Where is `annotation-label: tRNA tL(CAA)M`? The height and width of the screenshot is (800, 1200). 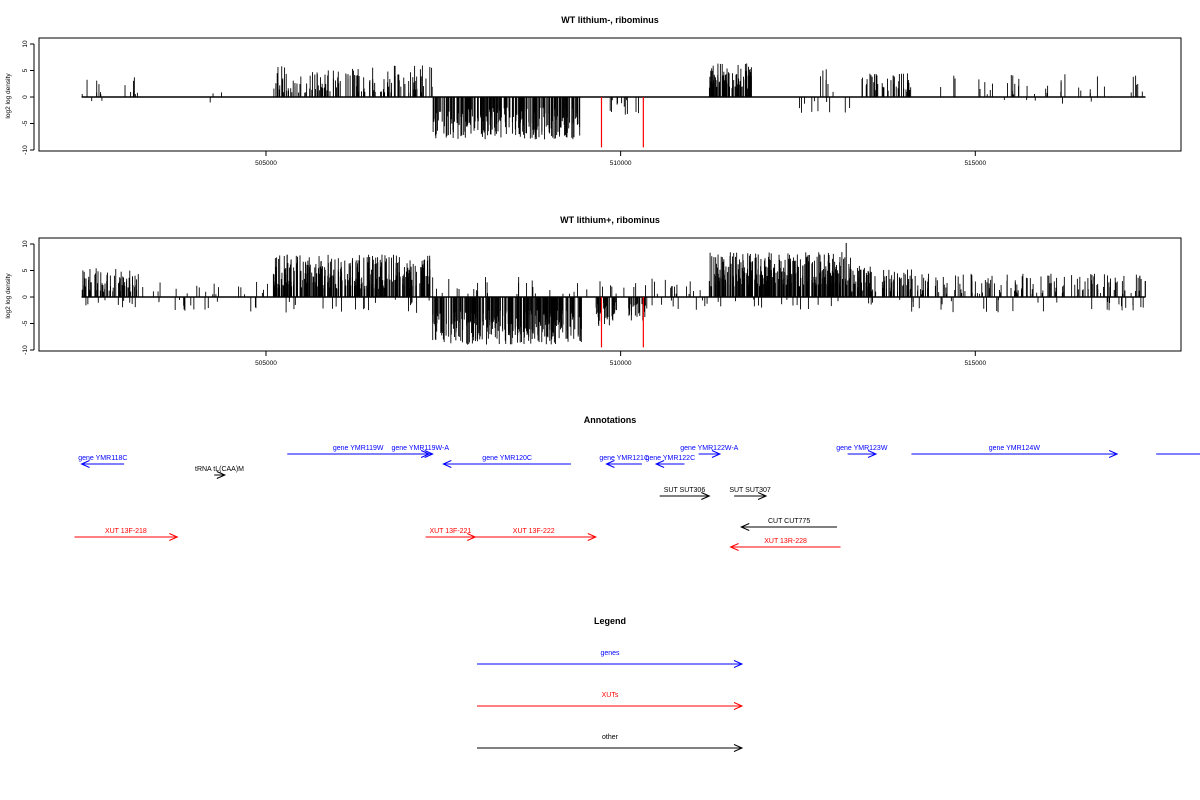
annotation-label: tRNA tL(CAA)M is located at coordinates (219, 469).